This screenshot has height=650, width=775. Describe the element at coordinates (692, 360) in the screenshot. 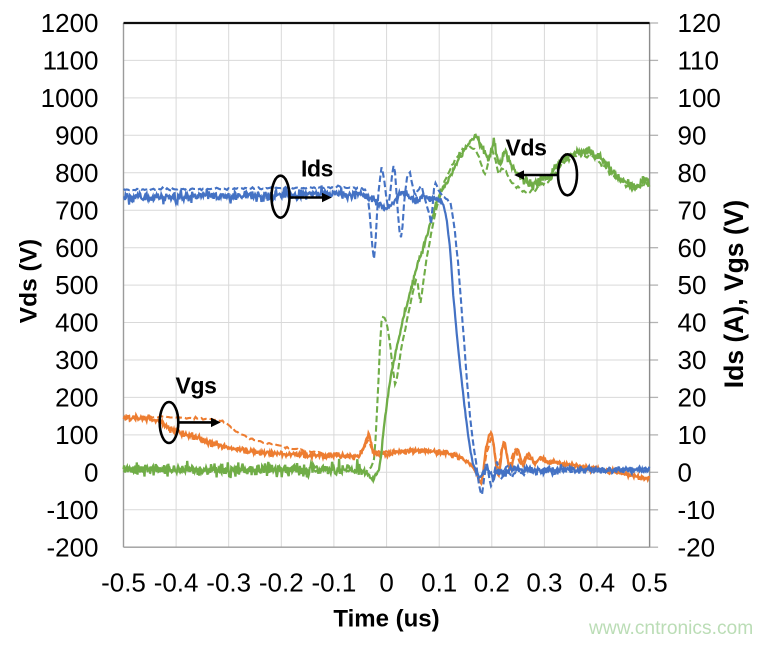

I see `svg-text: 30` at that location.